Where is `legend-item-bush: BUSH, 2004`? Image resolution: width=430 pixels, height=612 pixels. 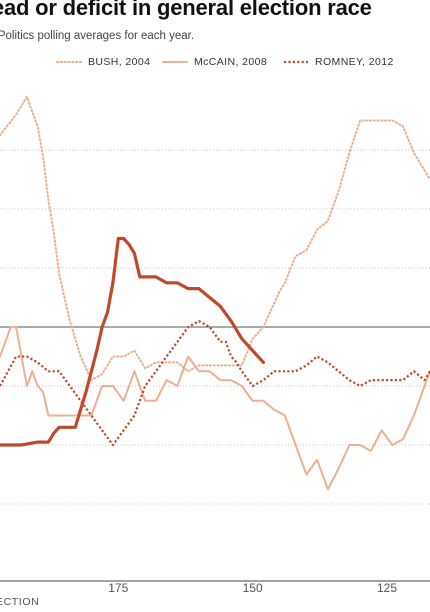 legend-item-bush: BUSH, 2004 is located at coordinates (103, 62).